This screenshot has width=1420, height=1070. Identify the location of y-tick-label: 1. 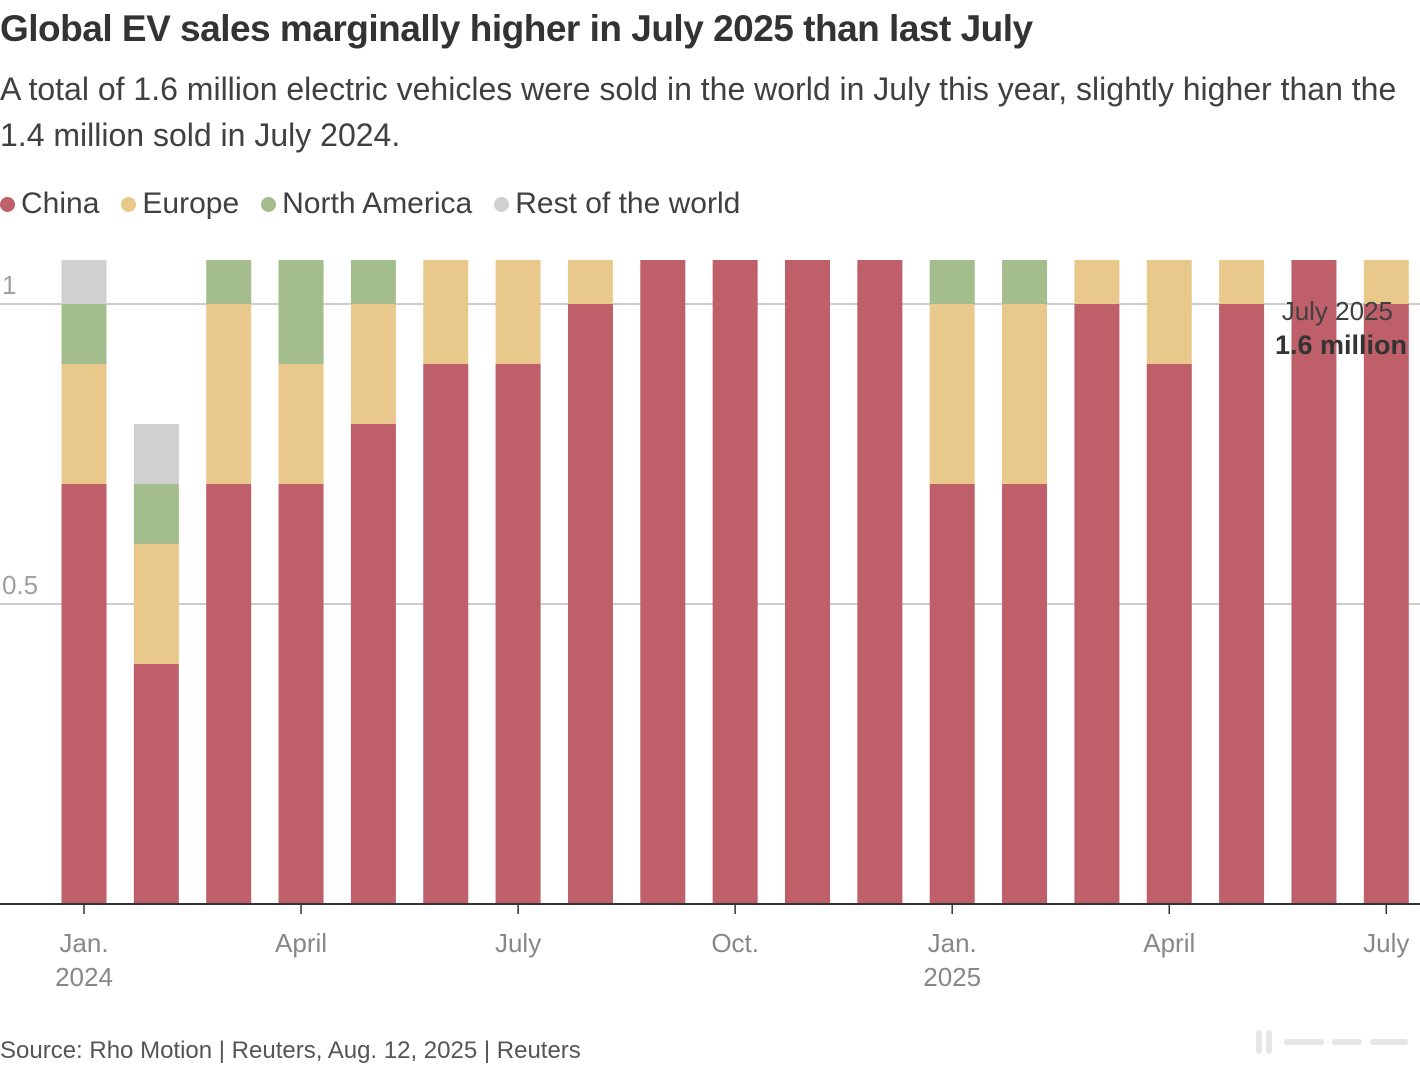
(9, 285).